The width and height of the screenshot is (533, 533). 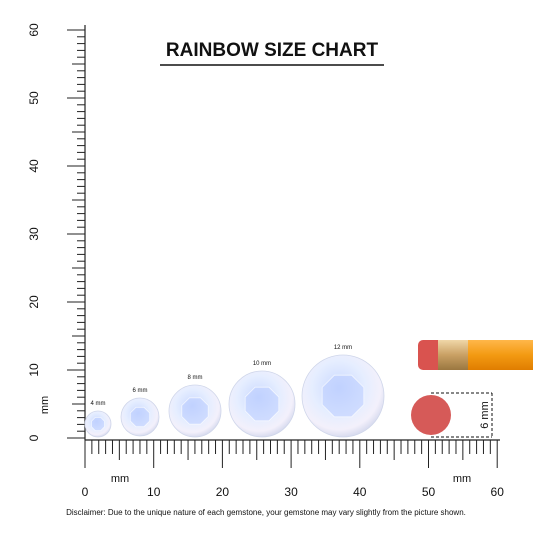 I want to click on pencil-ferrule, so click(x=453, y=355).